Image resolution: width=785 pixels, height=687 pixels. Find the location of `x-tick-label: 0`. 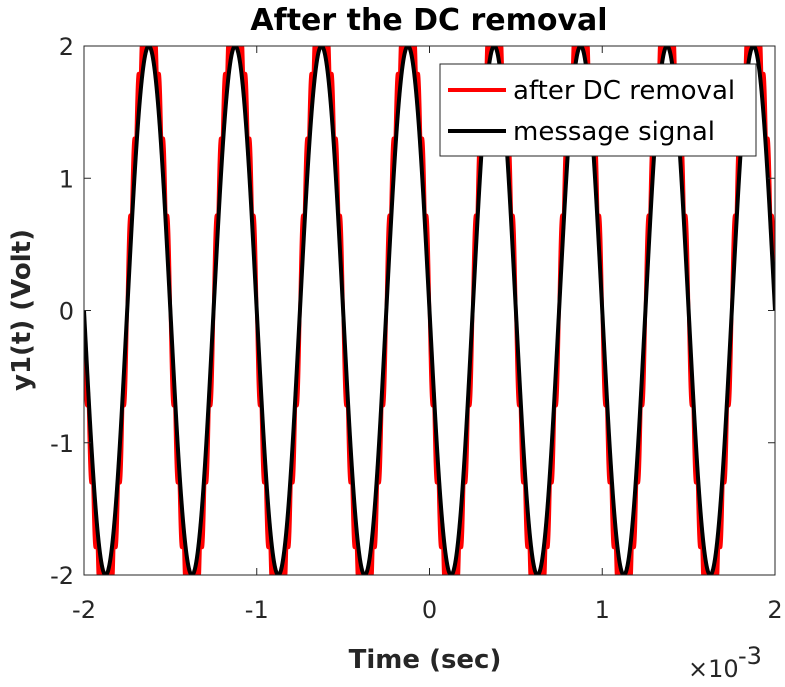

x-tick-label: 0 is located at coordinates (429, 610).